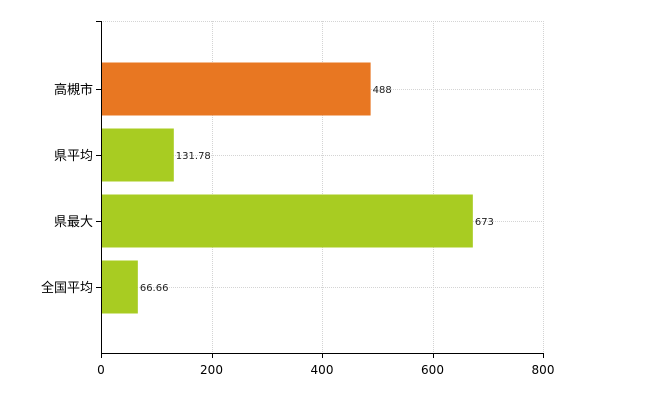 The image size is (650, 400). Describe the element at coordinates (543, 370) in the screenshot. I see `x-tick-label: 800` at that location.